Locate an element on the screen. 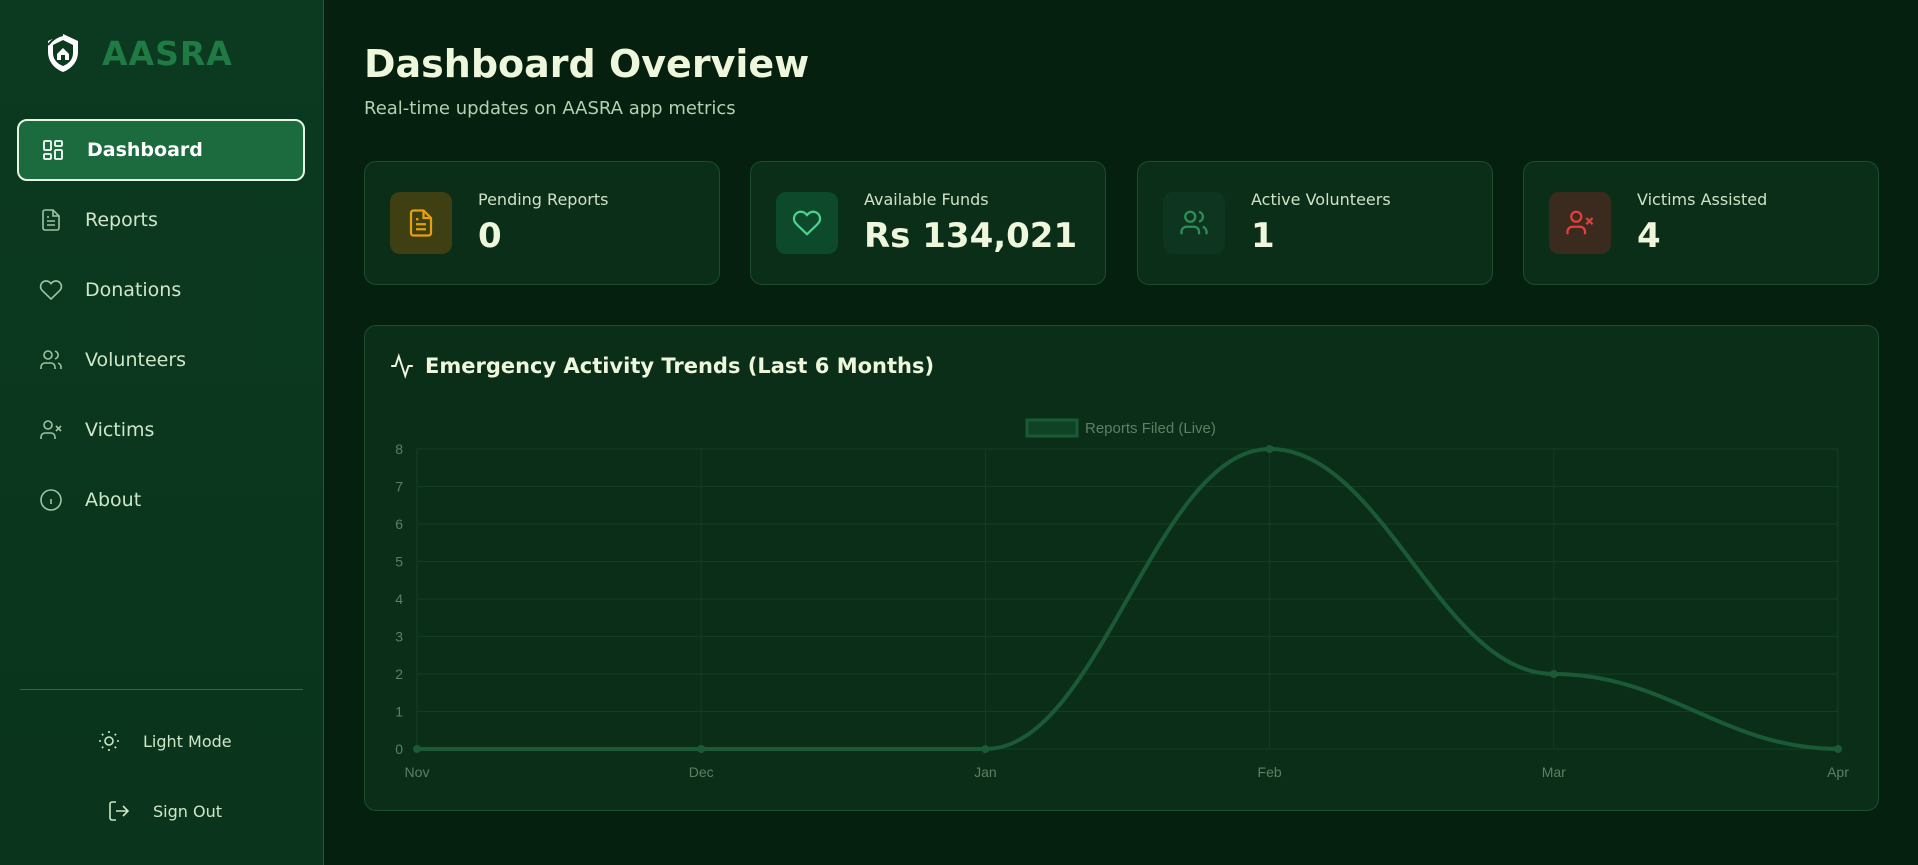 This screenshot has width=1918, height=865. legend-swatch is located at coordinates (1052, 428).